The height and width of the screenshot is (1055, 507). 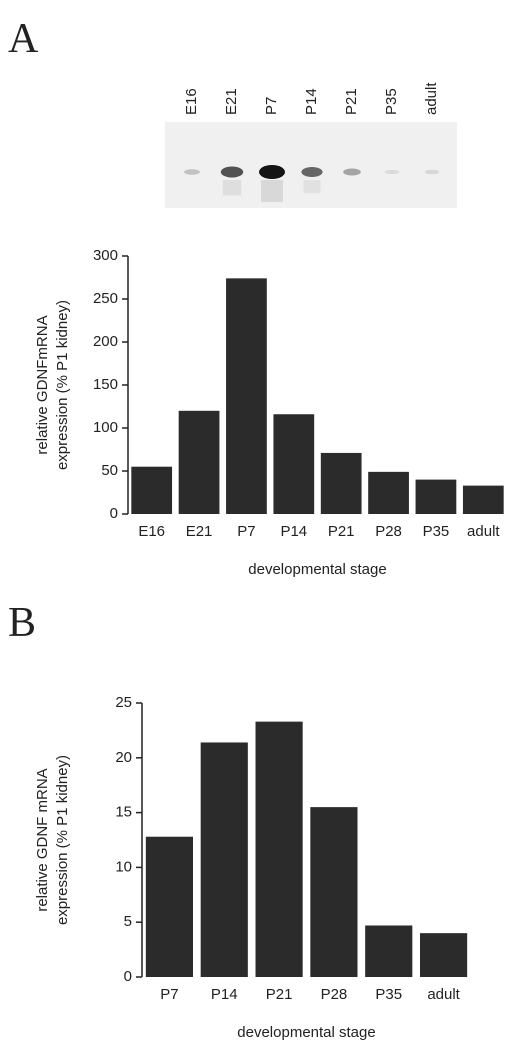 I want to click on y-tick-label: 250, so click(x=105, y=298).